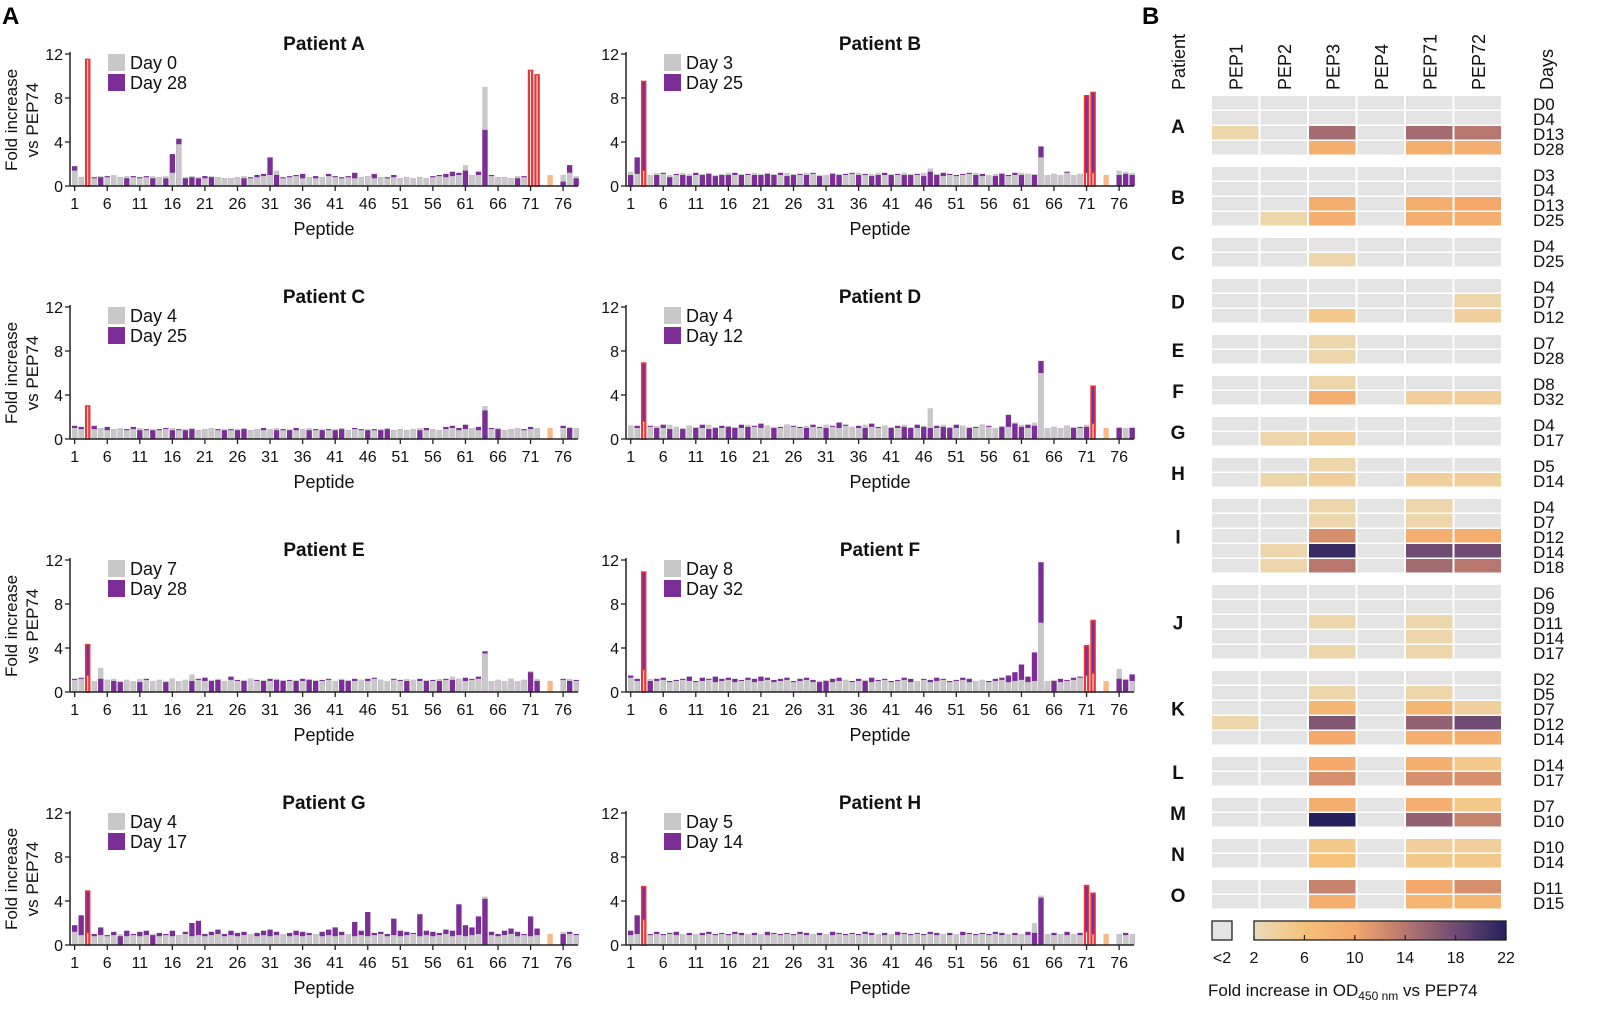 This screenshot has width=1600, height=1021. What do you see at coordinates (1178, 303) in the screenshot?
I see `patient-label: D` at bounding box center [1178, 303].